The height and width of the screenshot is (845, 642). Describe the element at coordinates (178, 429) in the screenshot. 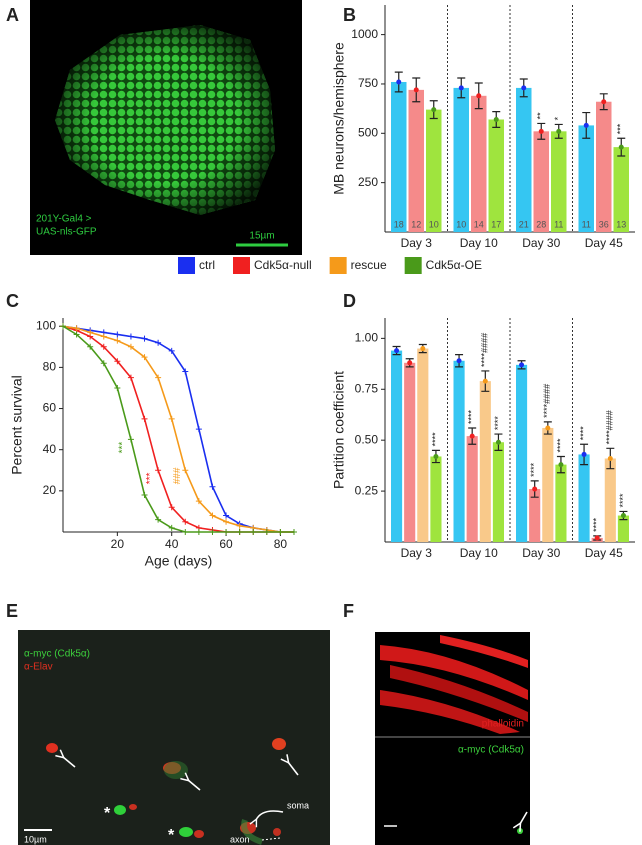

I see `survival-line` at that location.